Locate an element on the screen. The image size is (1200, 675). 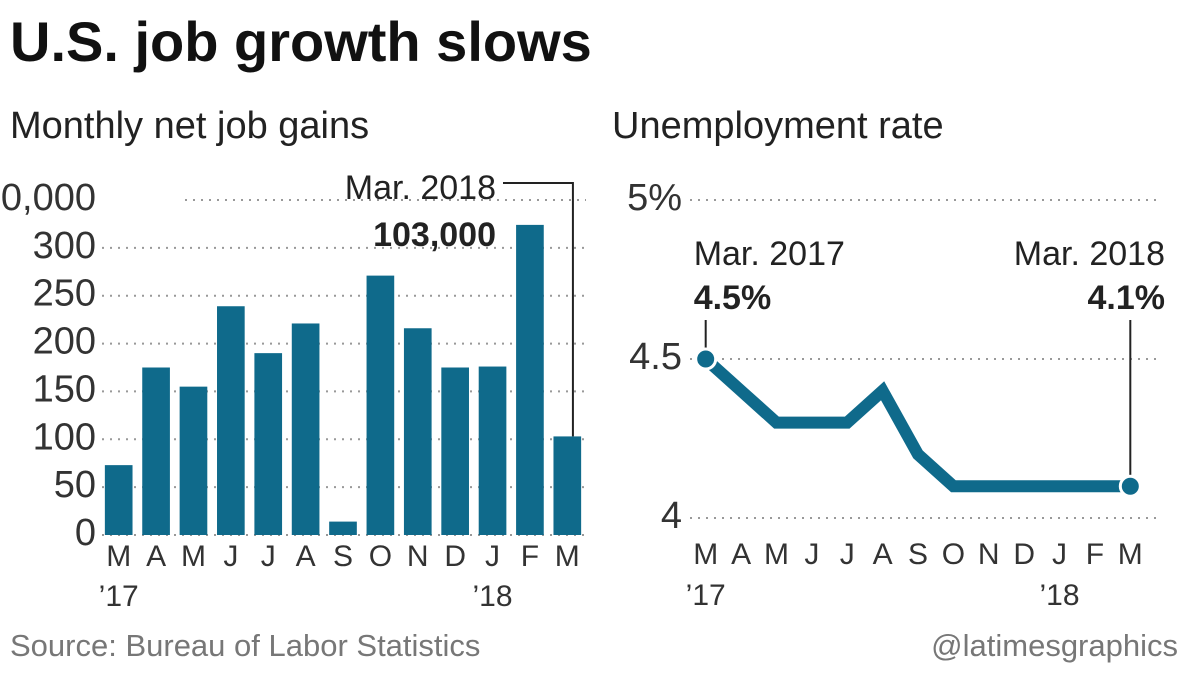
y-tick-label: 50 is located at coordinates (75, 485).